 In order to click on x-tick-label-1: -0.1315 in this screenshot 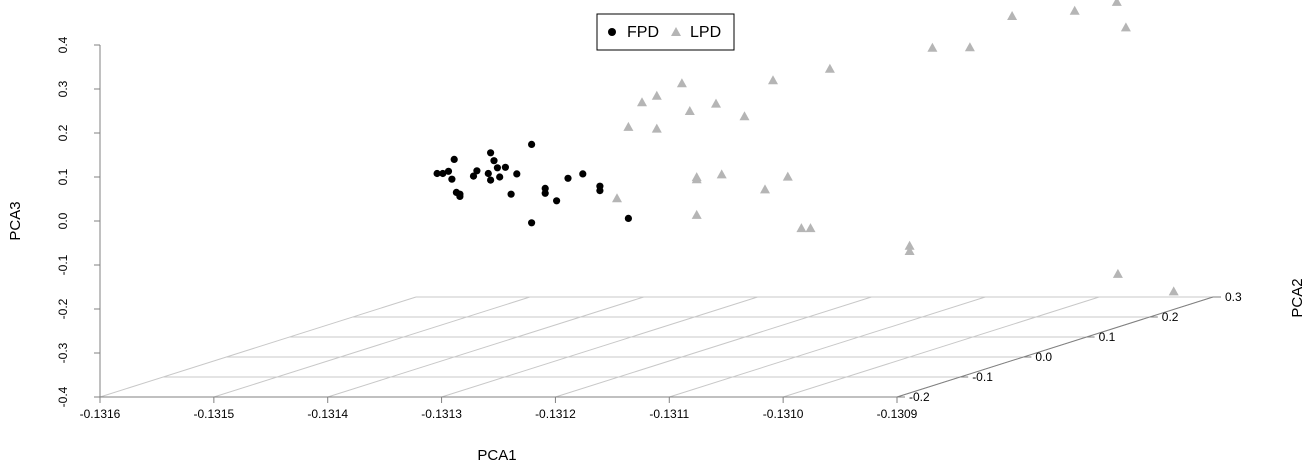, I will do `click(214, 414)`.